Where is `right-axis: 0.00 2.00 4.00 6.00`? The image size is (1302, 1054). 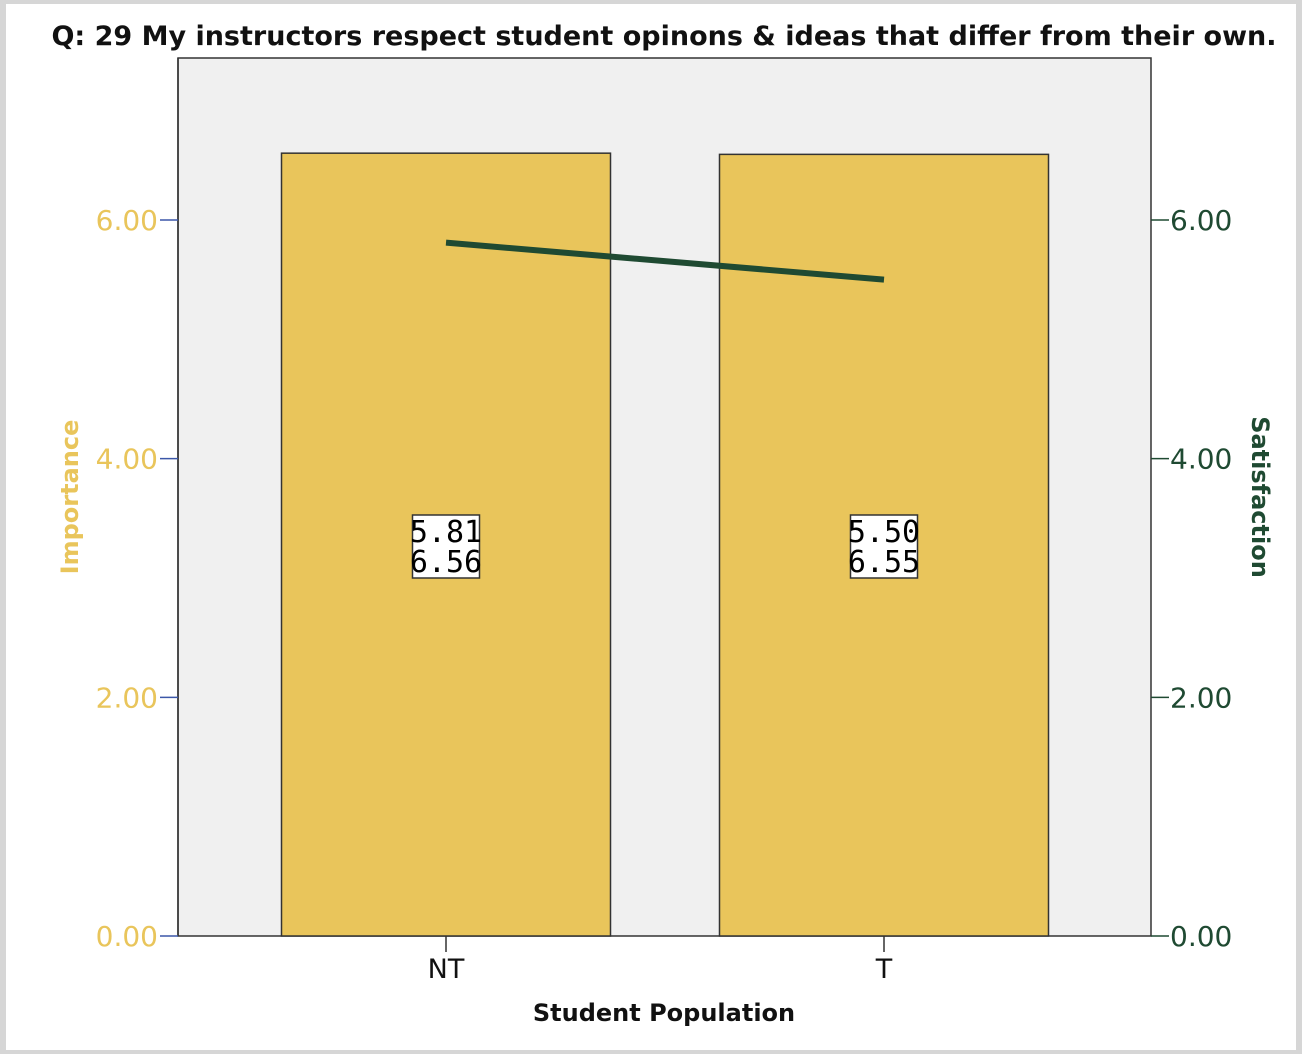
right-axis: 0.00 2.00 4.00 6.00 is located at coordinates (1191, 578).